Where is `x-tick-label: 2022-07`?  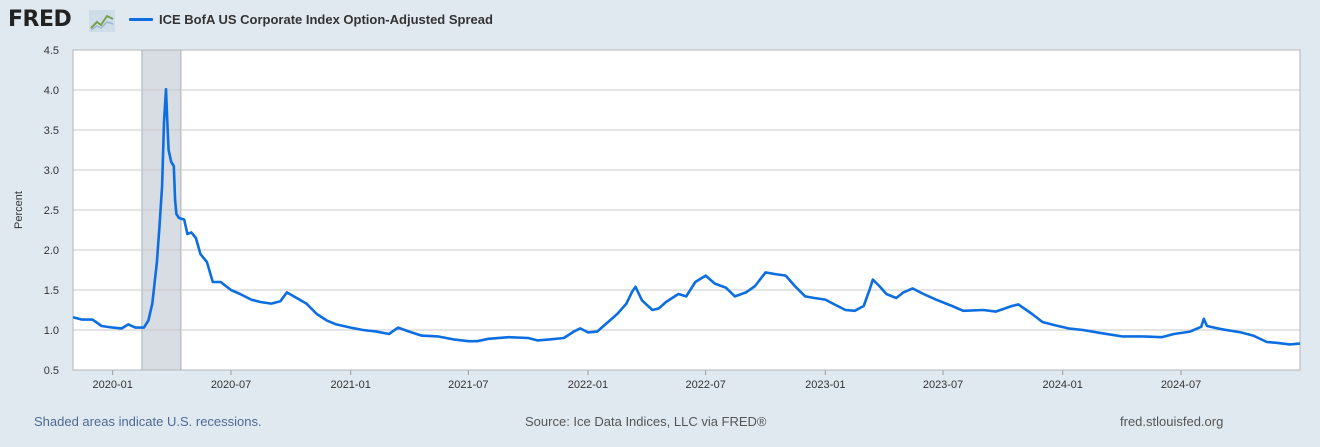
x-tick-label: 2022-07 is located at coordinates (705, 385).